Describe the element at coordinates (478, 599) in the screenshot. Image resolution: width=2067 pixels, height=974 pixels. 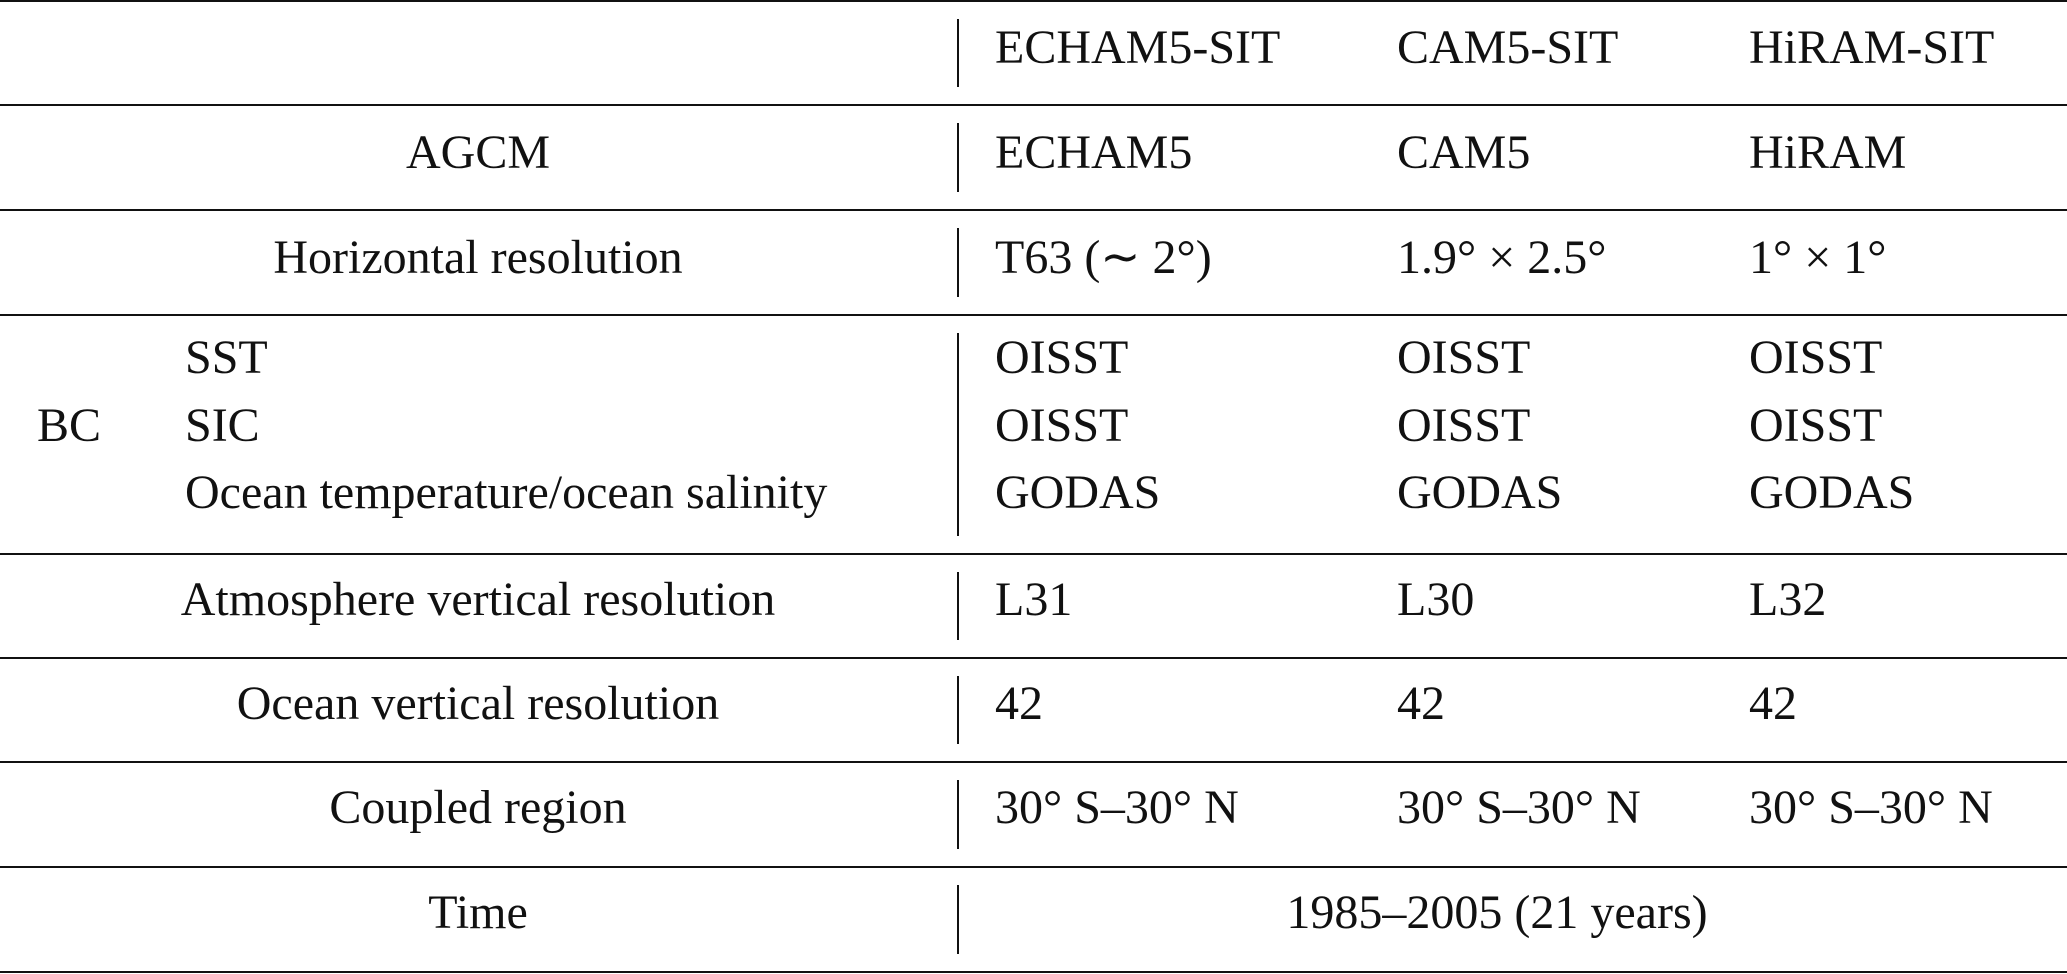
I see `row-label: Atmosphere vertical resolution` at that location.